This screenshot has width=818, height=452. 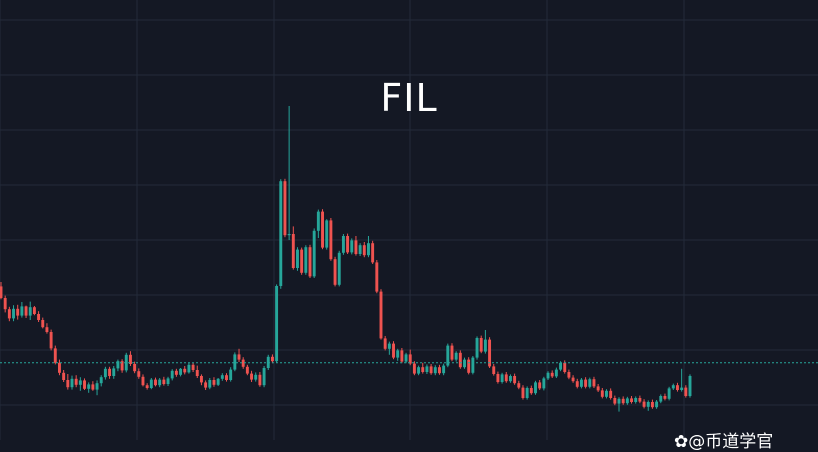 What do you see at coordinates (731, 442) in the screenshot?
I see `watermark-text: @币道学官` at bounding box center [731, 442].